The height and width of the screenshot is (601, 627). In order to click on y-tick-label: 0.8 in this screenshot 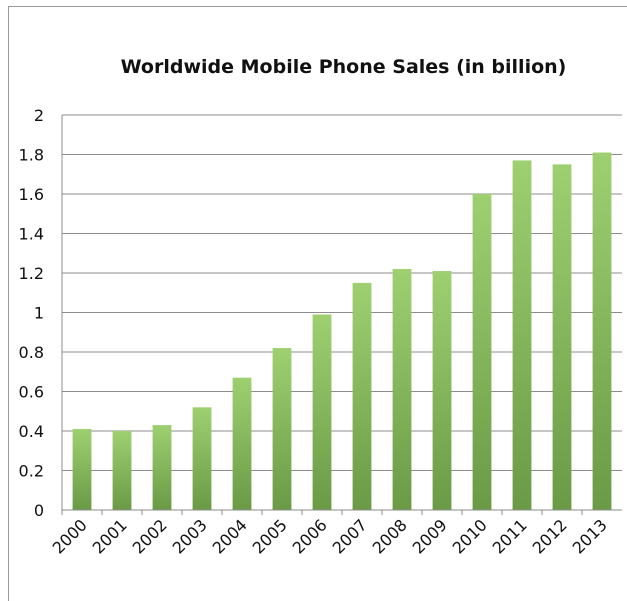, I will do `click(31, 352)`.